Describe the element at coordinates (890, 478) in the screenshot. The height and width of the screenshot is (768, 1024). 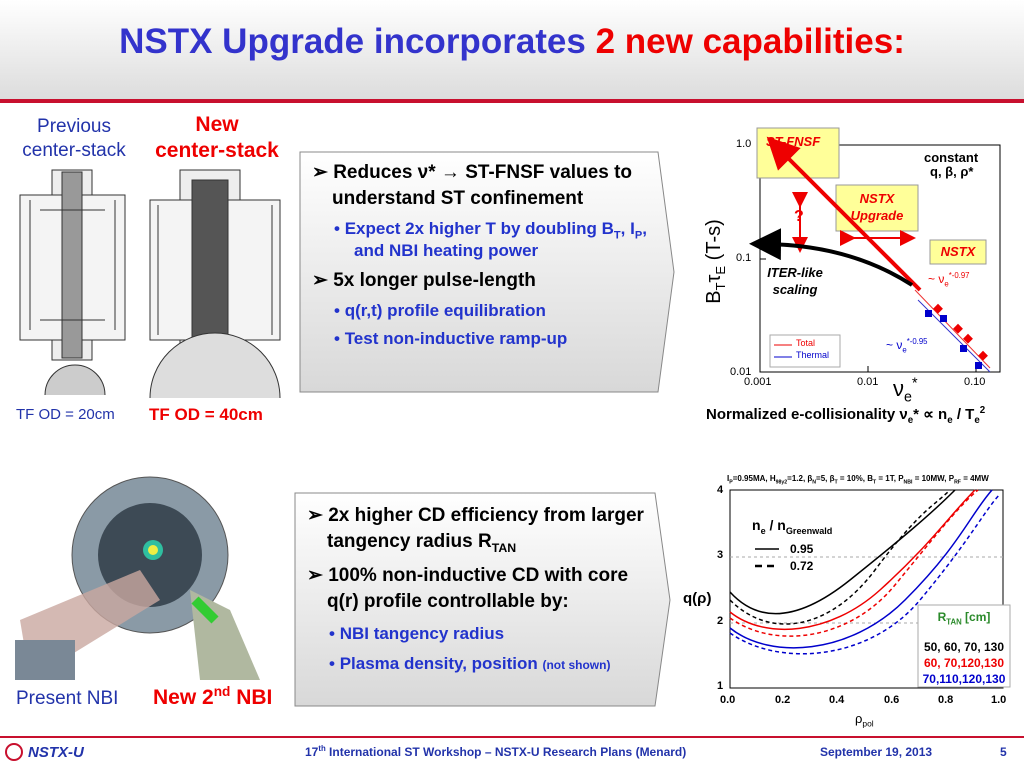
I see `text: = 1T, P` at that location.